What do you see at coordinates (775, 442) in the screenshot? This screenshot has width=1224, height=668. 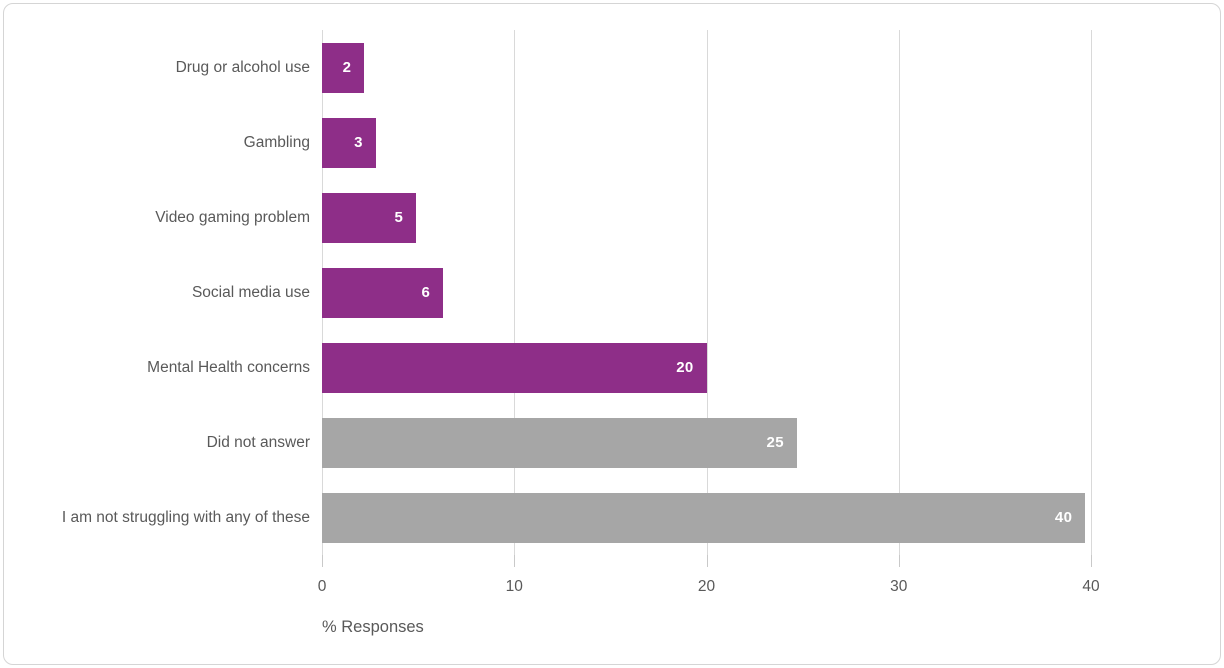 I see `bar-value-label-did-not-answer: 25` at bounding box center [775, 442].